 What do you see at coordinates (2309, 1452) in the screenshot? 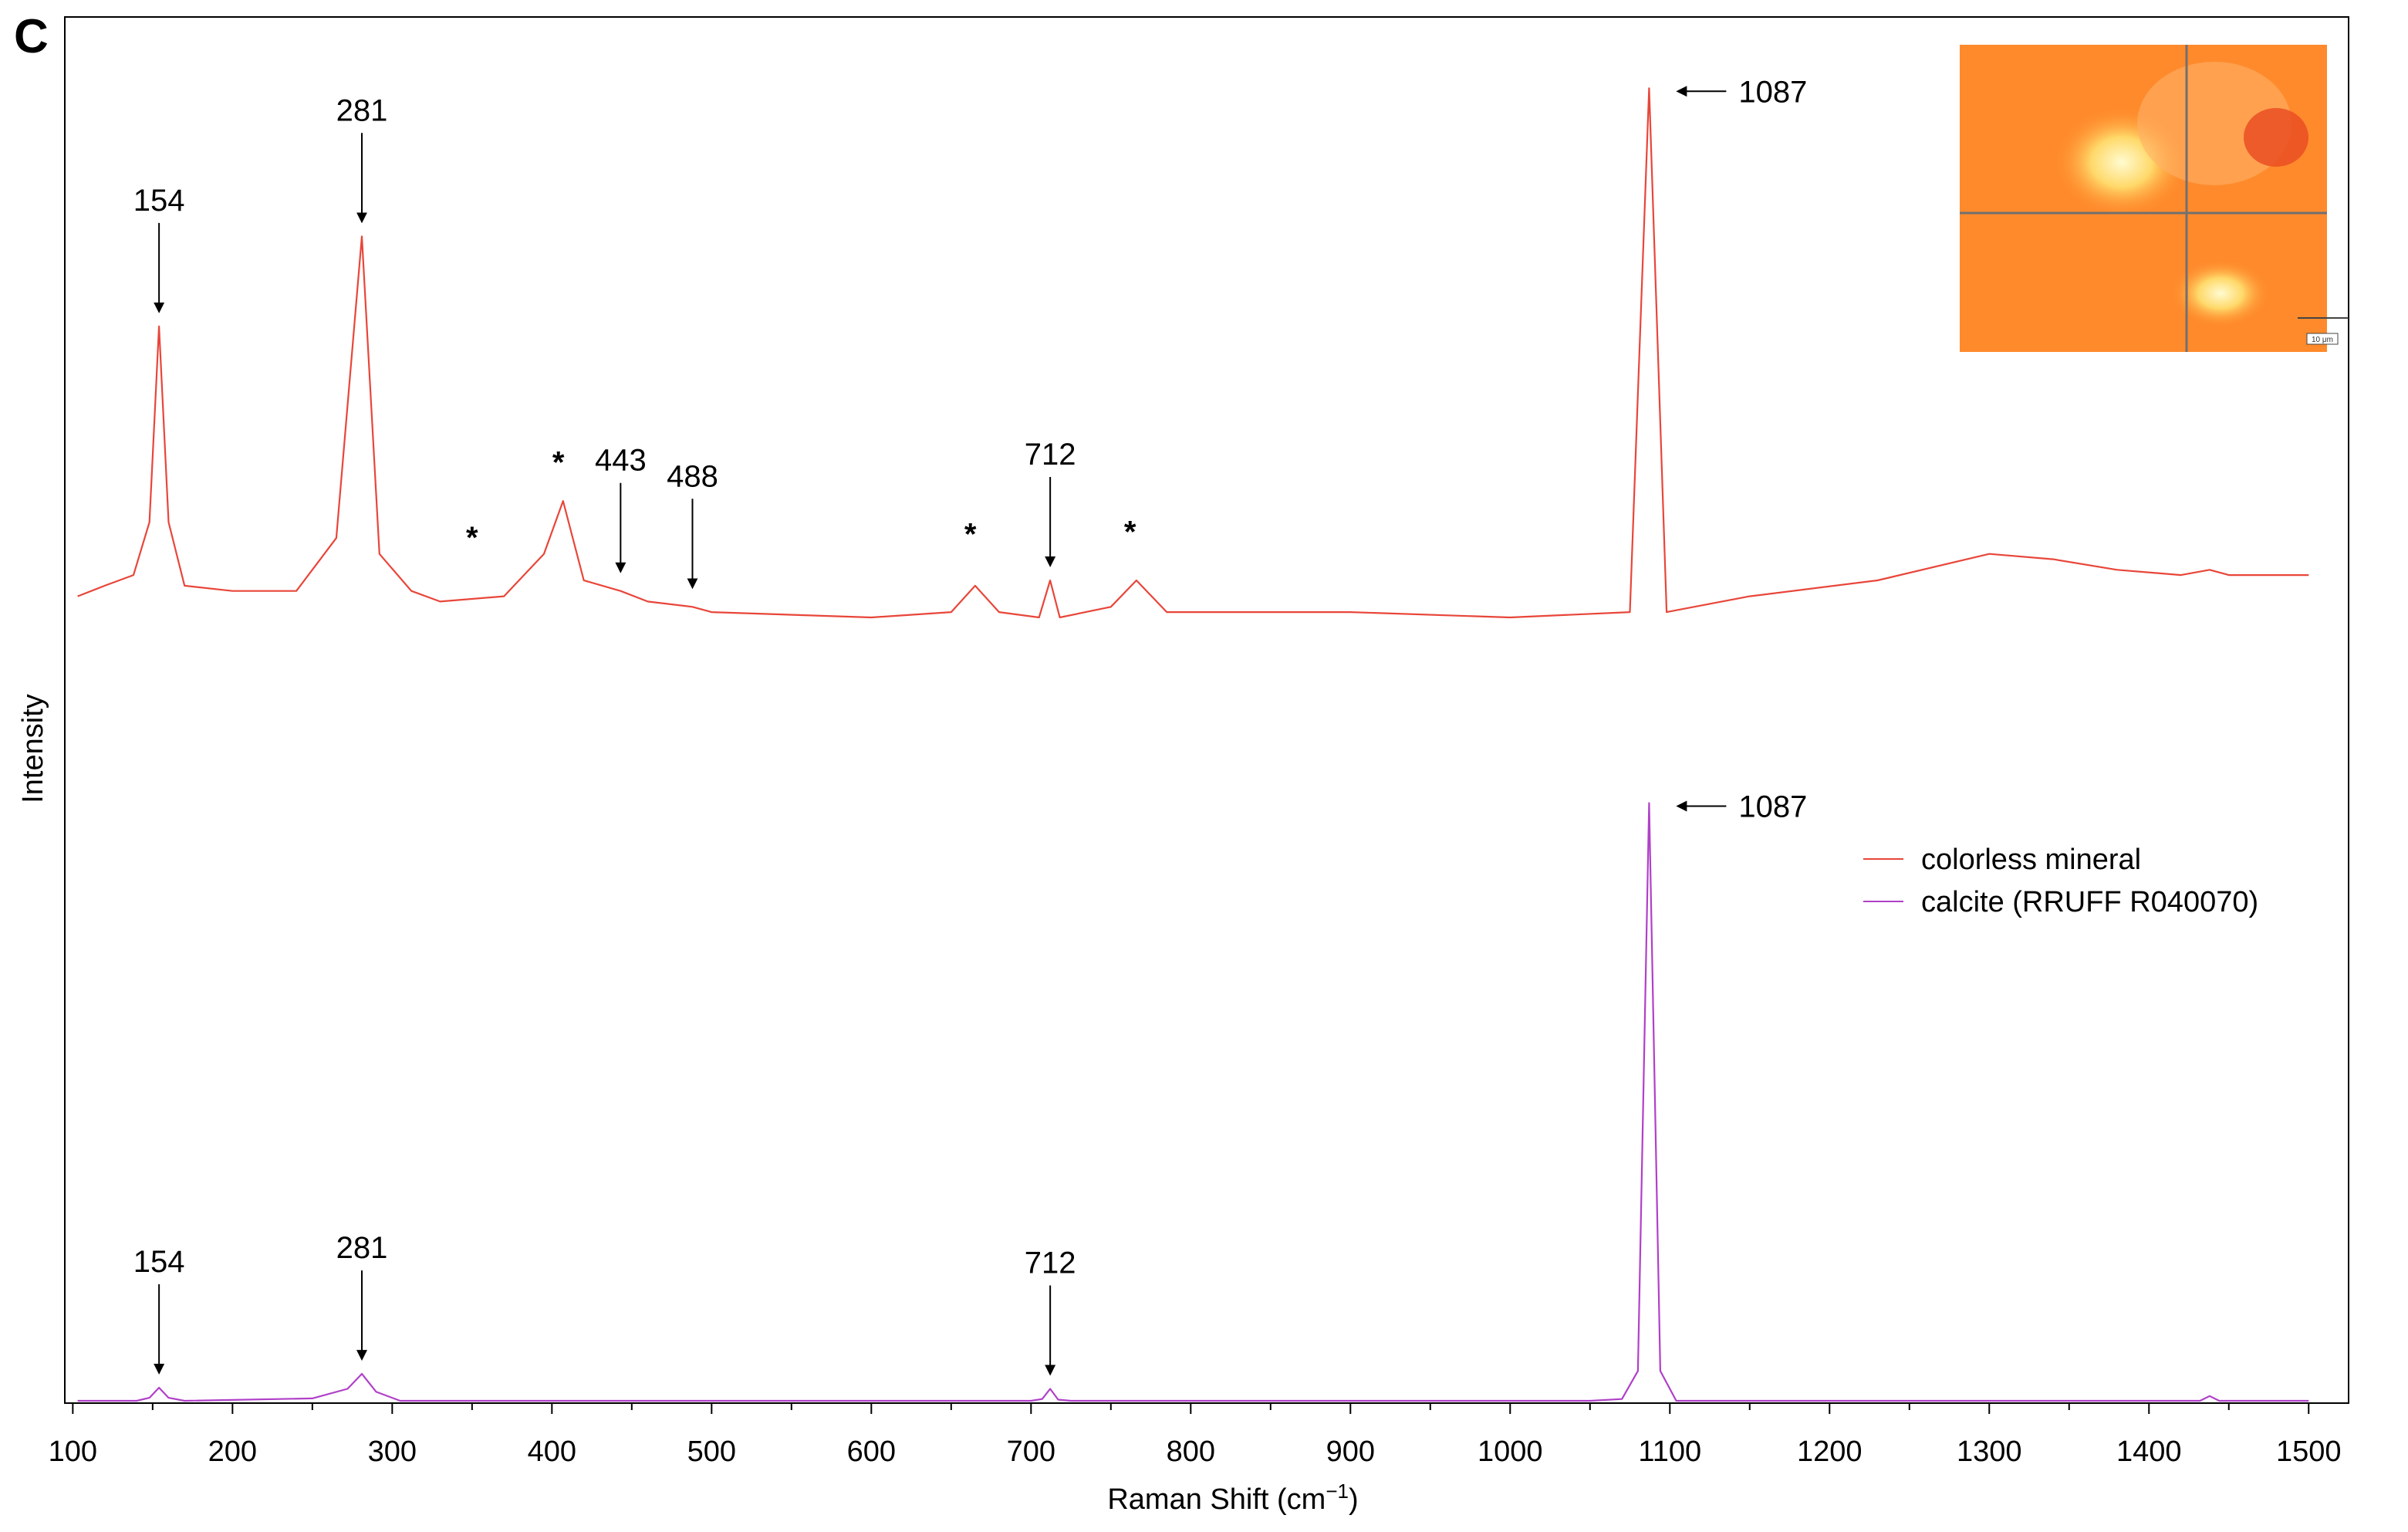
I see `x-tick-label: 1500` at bounding box center [2309, 1452].